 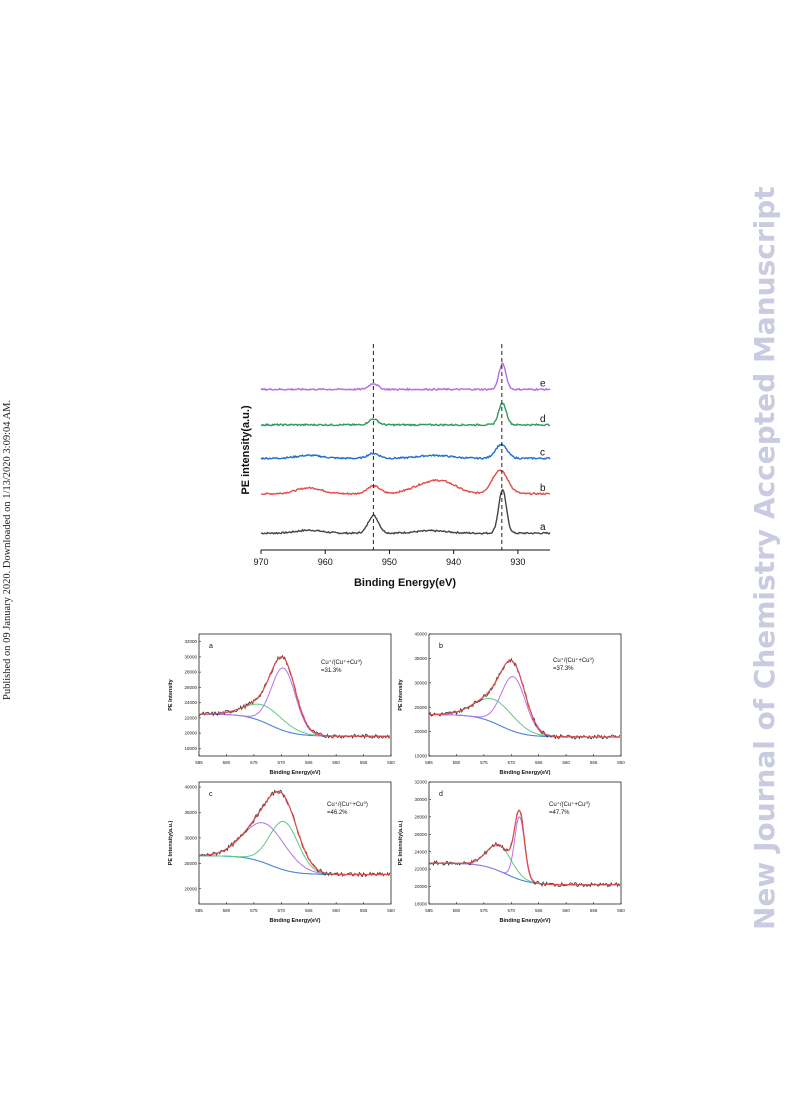 I want to click on survey-series-d, so click(x=405, y=414).